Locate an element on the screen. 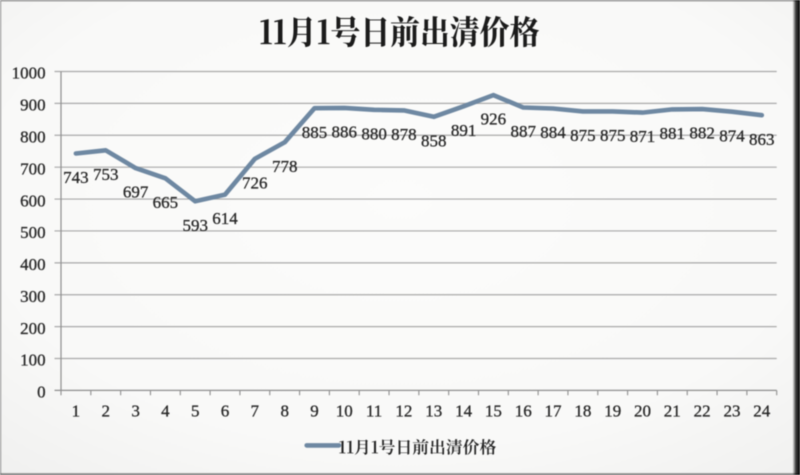 This screenshot has height=475, width=800. svg-text: 8 is located at coordinates (284, 410).